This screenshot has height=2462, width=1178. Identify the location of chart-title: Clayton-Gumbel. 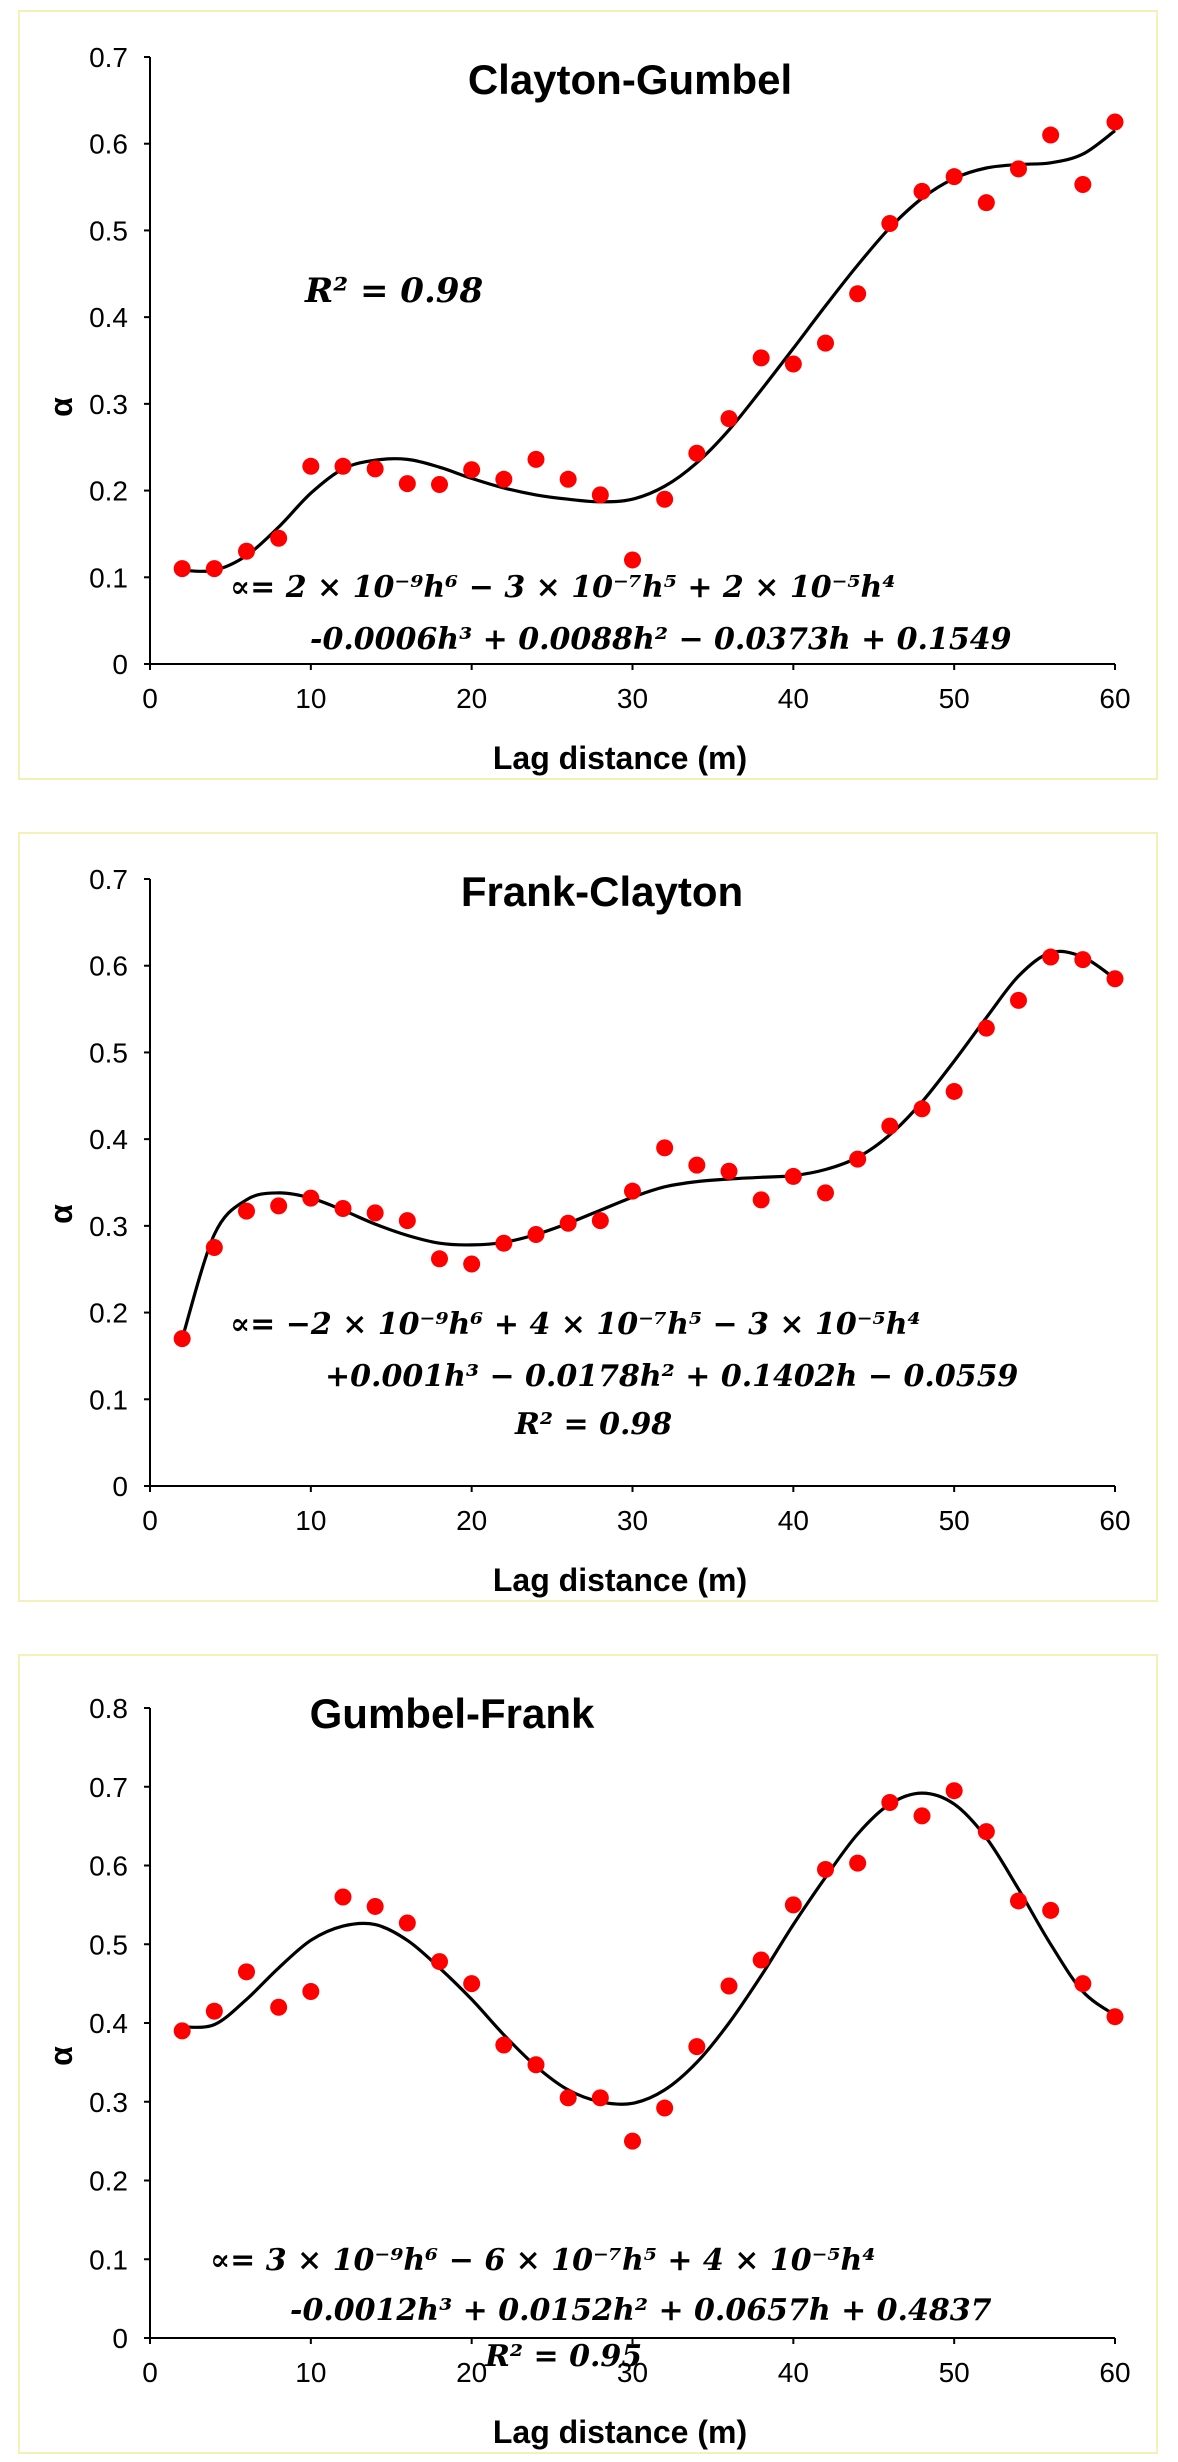
(630, 79).